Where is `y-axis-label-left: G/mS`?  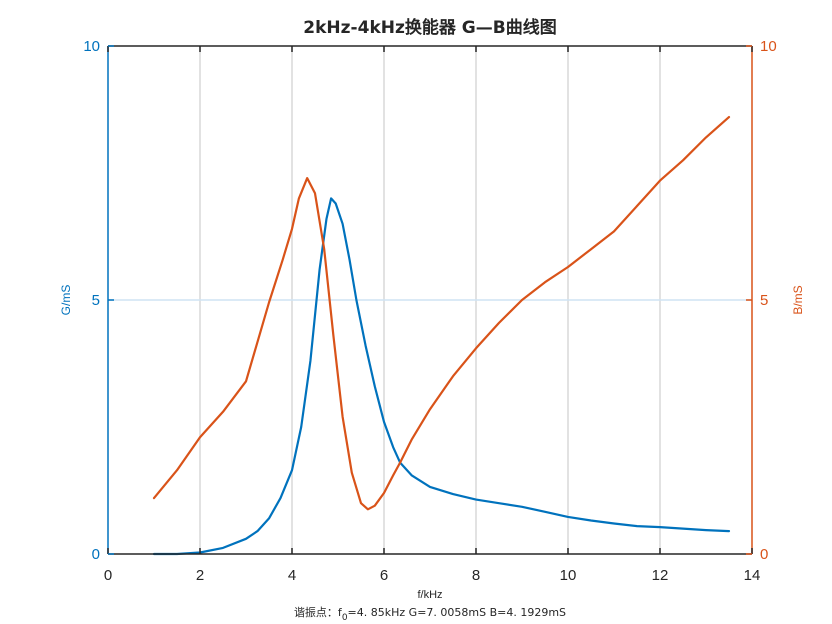 y-axis-label-left: G/mS is located at coordinates (66, 300).